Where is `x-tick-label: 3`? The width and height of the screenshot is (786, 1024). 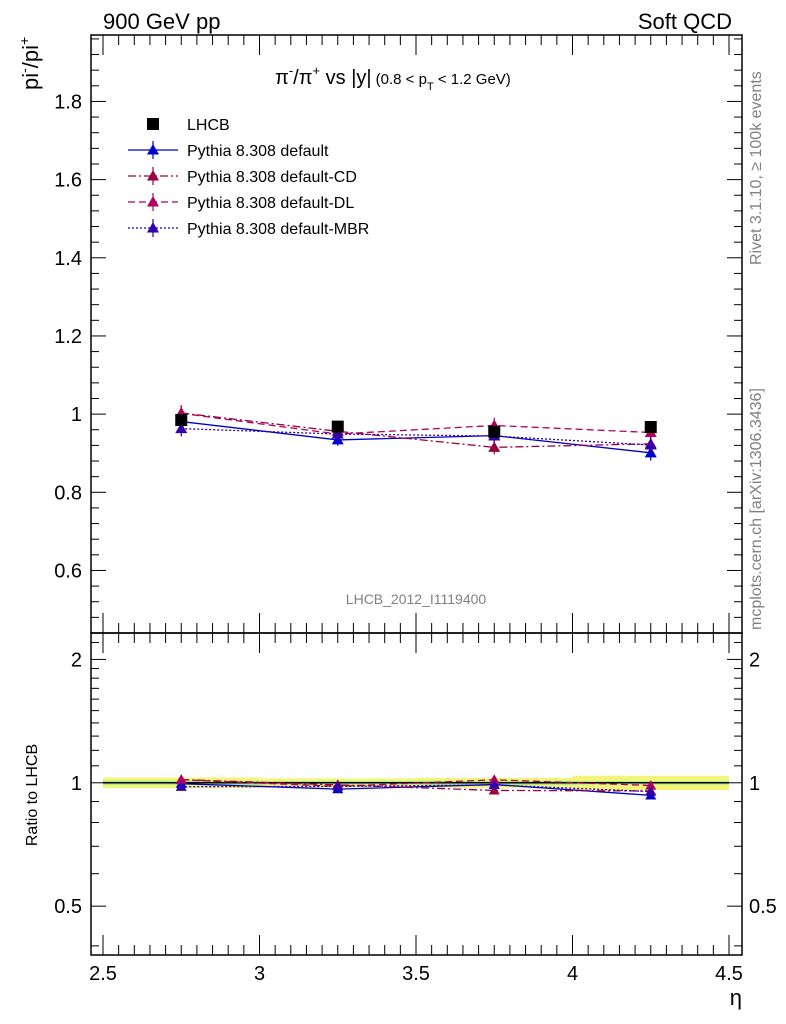
x-tick-label: 3 is located at coordinates (259, 974).